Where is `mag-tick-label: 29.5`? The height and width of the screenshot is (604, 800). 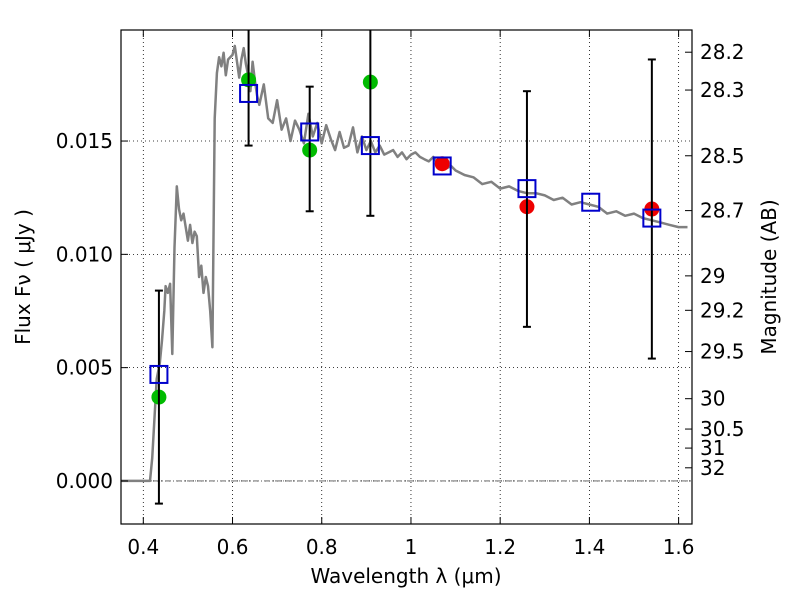 mag-tick-label: 29.5 is located at coordinates (722, 352).